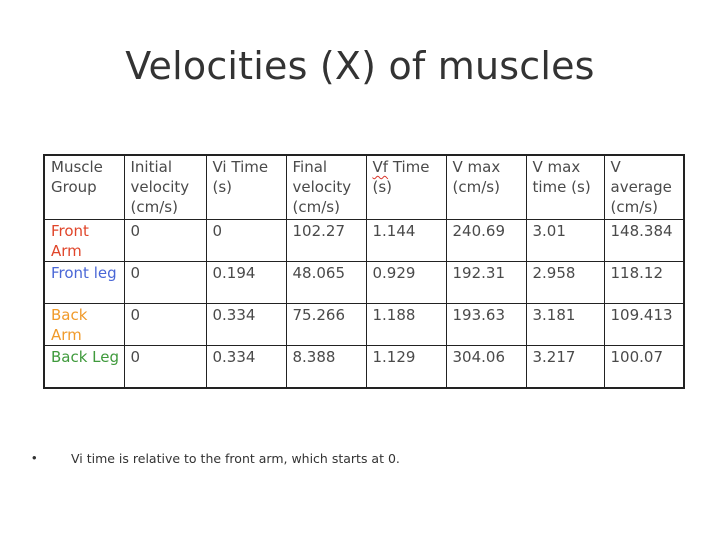 Image resolution: width=720 pixels, height=540 pixels. What do you see at coordinates (486, 367) in the screenshot?
I see `table-cell: 304.06` at bounding box center [486, 367].